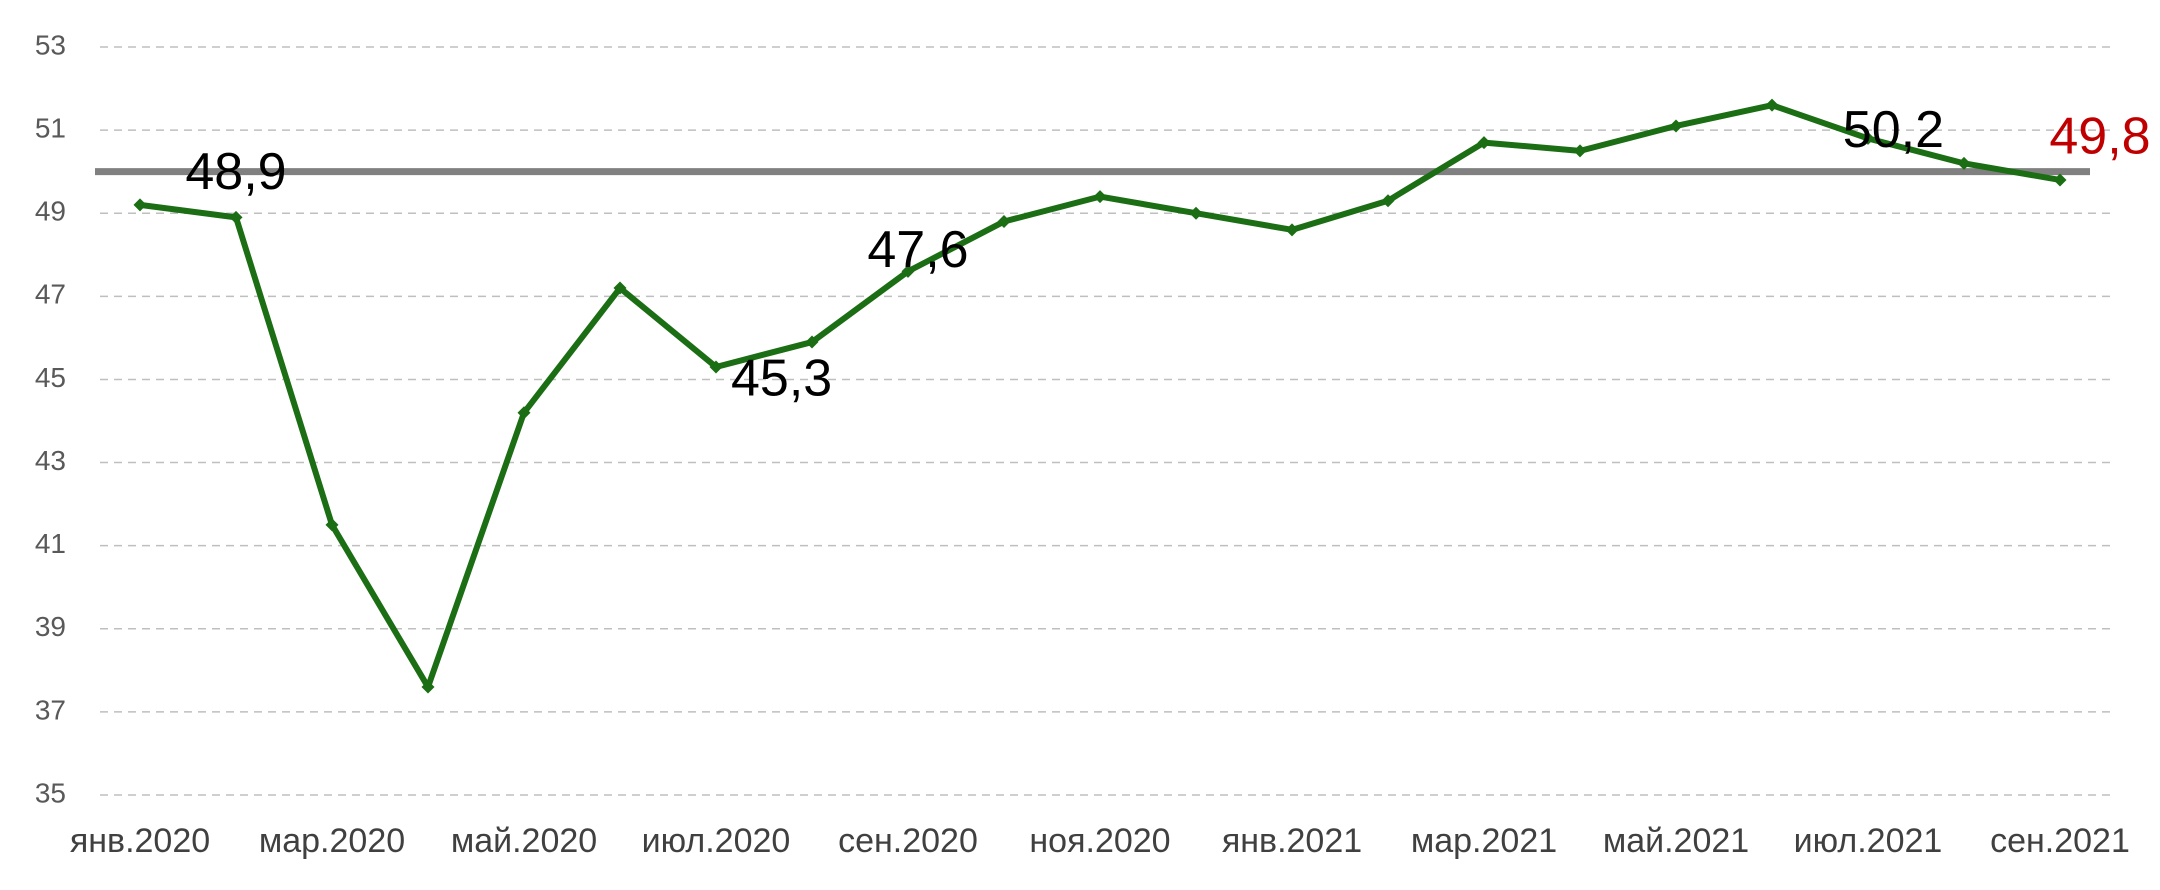  I want to click on x-tick-label: ноя.2020, so click(1099, 841).